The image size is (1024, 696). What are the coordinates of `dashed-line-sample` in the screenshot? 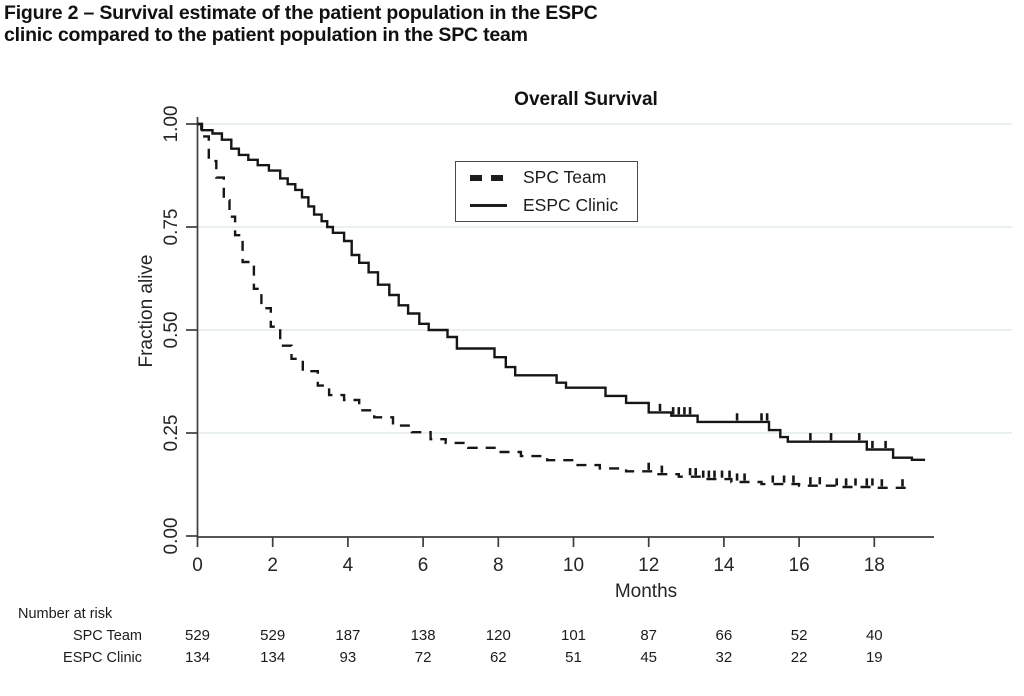 It's located at (488, 177).